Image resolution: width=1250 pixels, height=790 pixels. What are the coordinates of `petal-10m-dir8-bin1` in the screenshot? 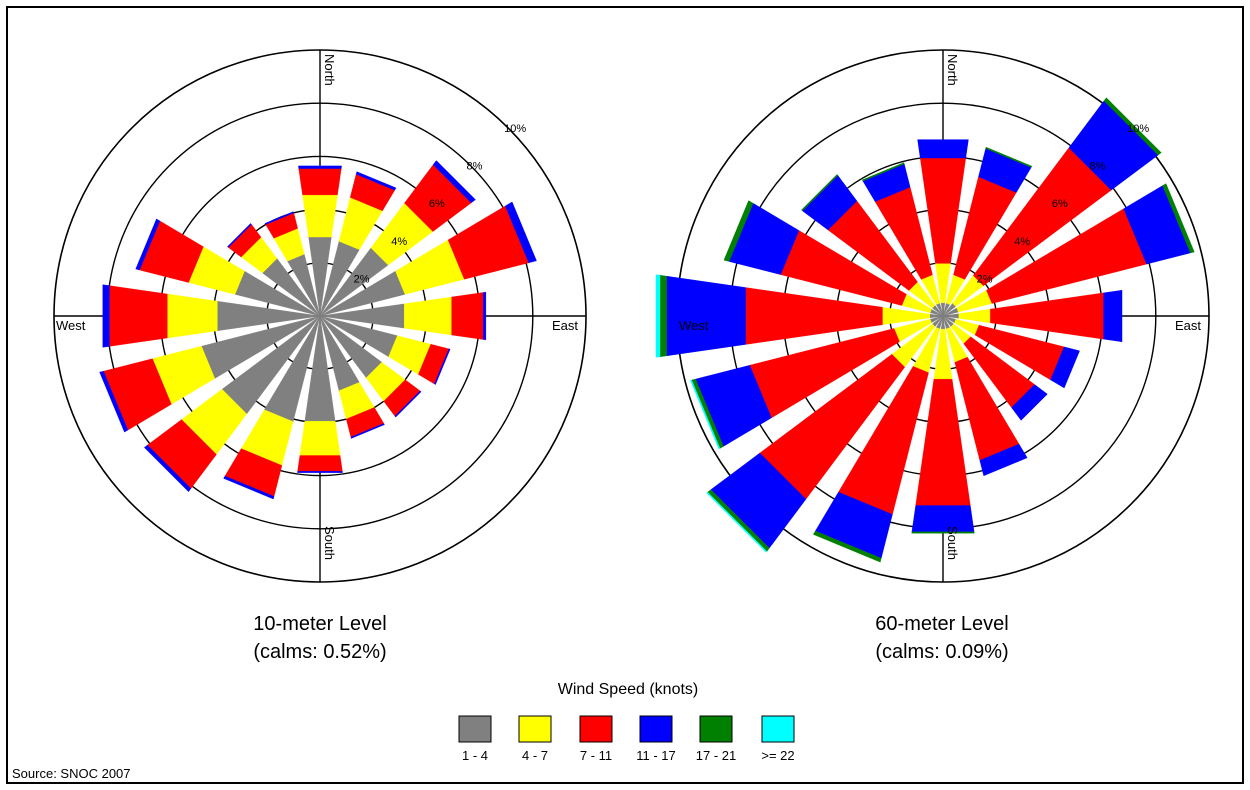 It's located at (320, 438).